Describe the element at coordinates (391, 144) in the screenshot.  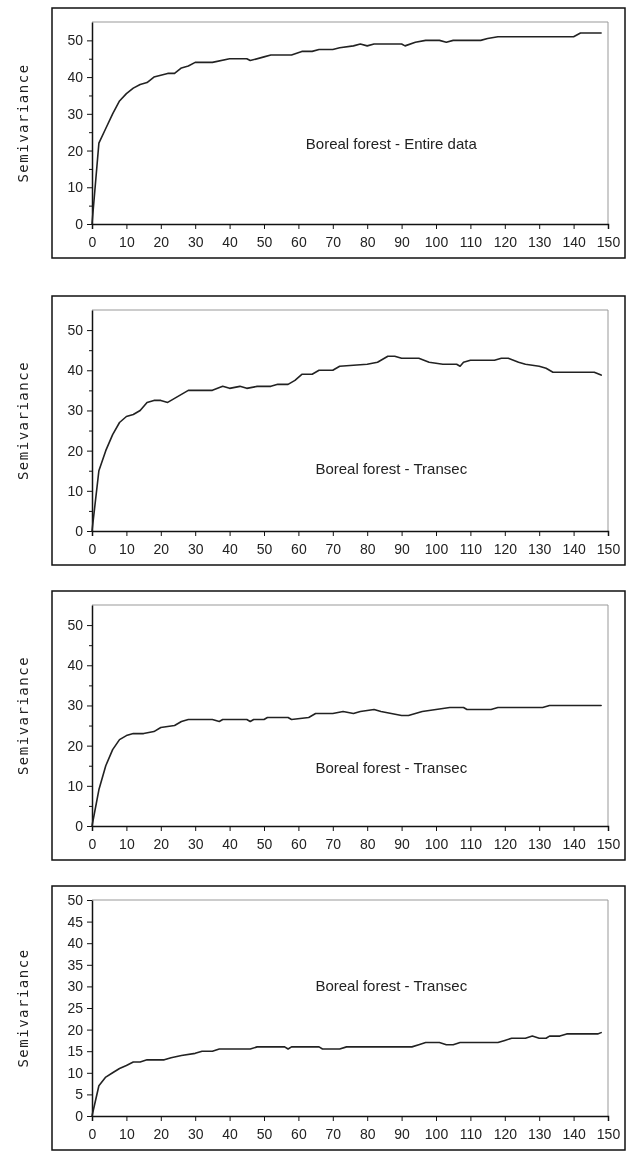
I see `annotation: Boreal forest - Entire data` at that location.